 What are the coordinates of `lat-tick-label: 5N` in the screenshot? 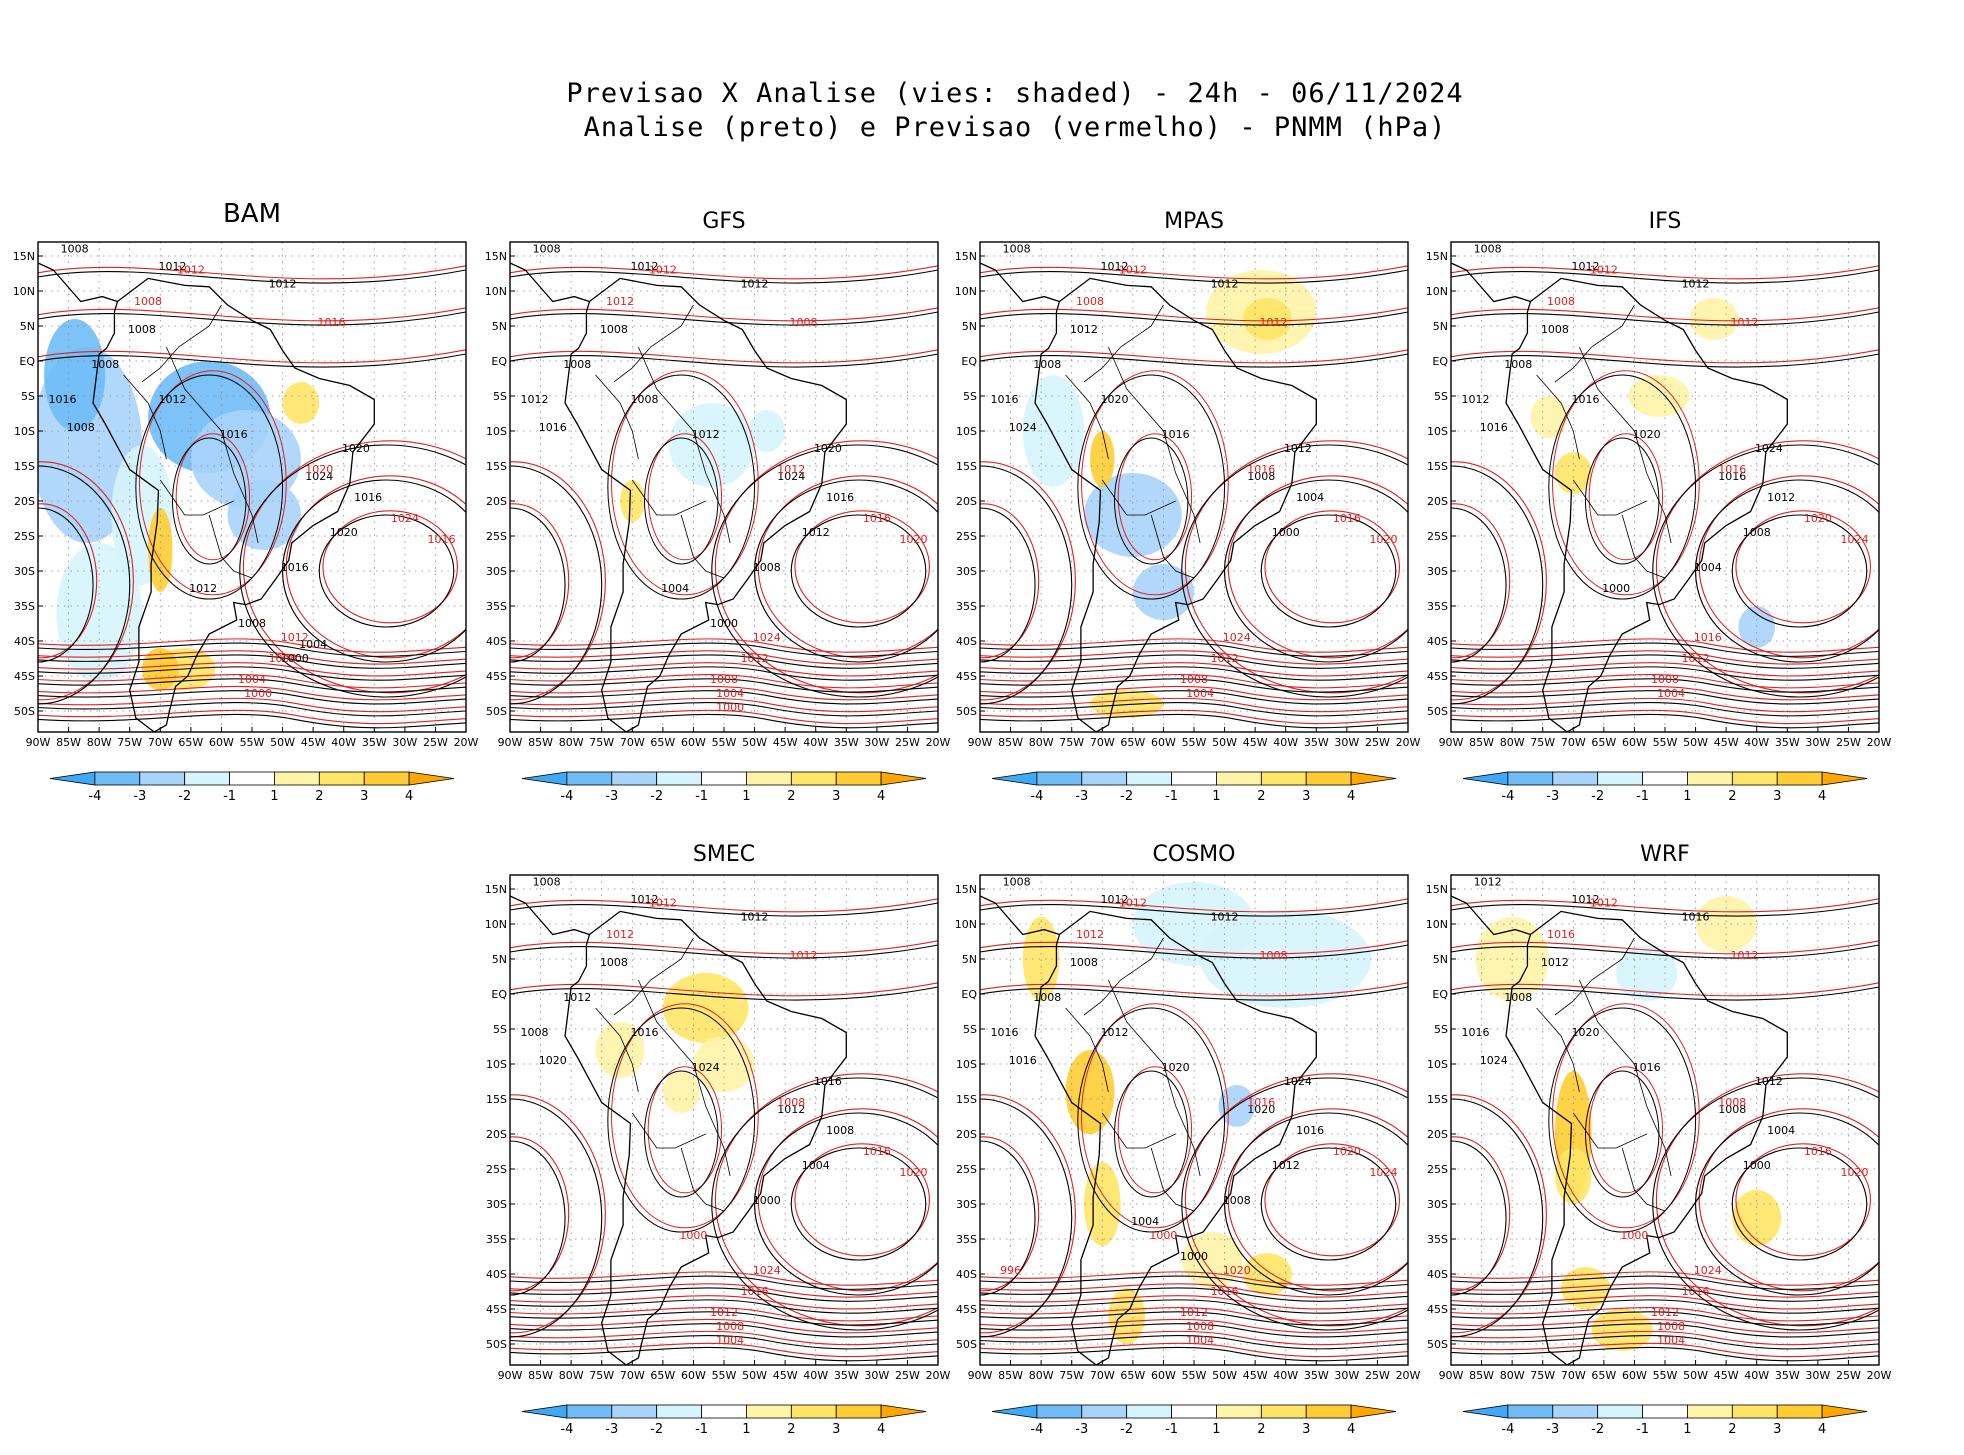 It's located at (499, 959).